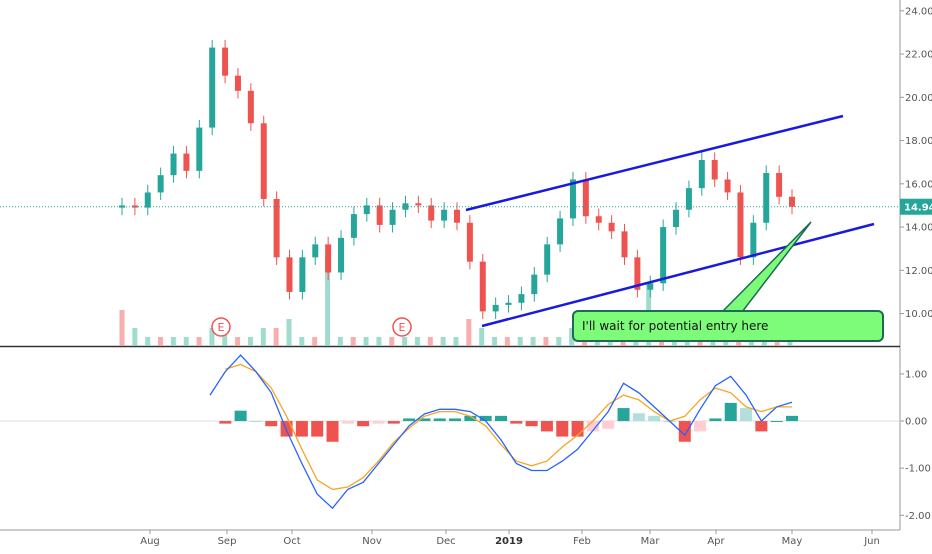 The image size is (932, 554). What do you see at coordinates (221, 327) in the screenshot?
I see `earnings-marker` at bounding box center [221, 327].